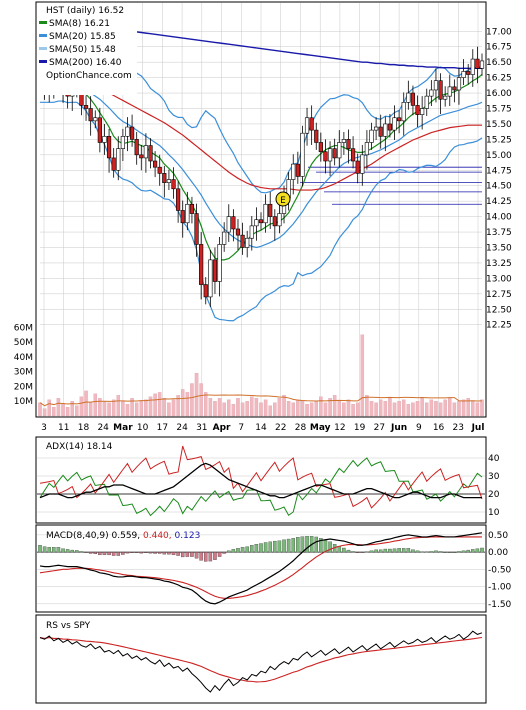 This screenshot has height=710, width=526. I want to click on macd-signal-value: 0.440,, so click(157, 536).